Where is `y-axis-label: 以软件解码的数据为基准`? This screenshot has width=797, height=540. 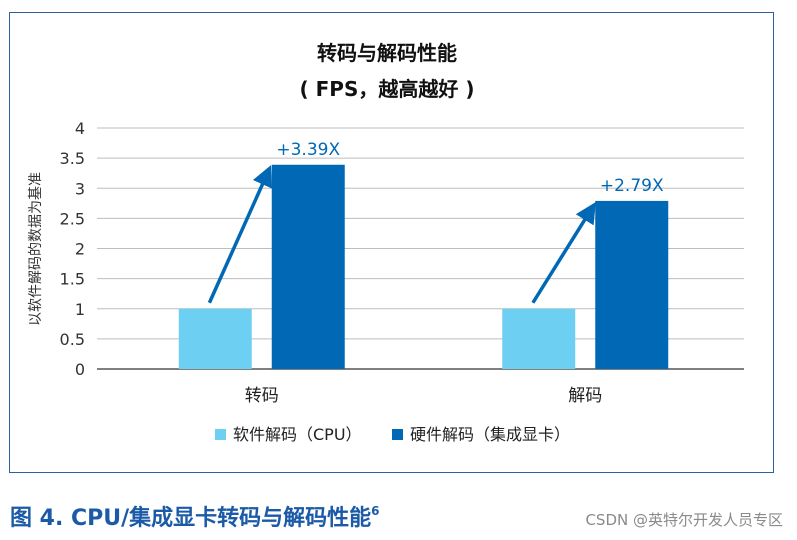 y-axis-label: 以软件解码的数据为基准 is located at coordinates (35, 249).